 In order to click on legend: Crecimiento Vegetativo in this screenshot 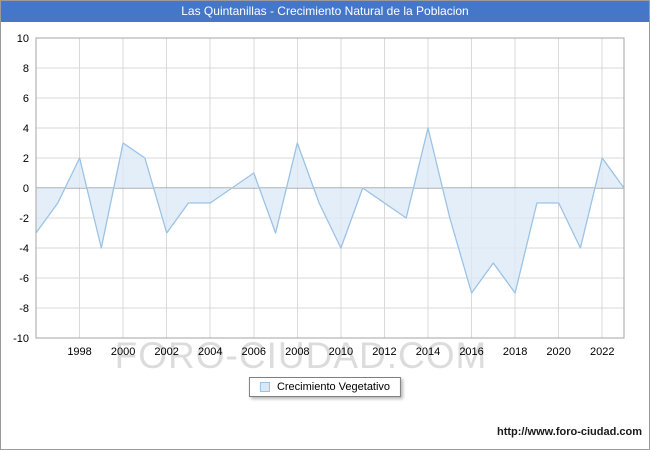, I will do `click(325, 387)`.